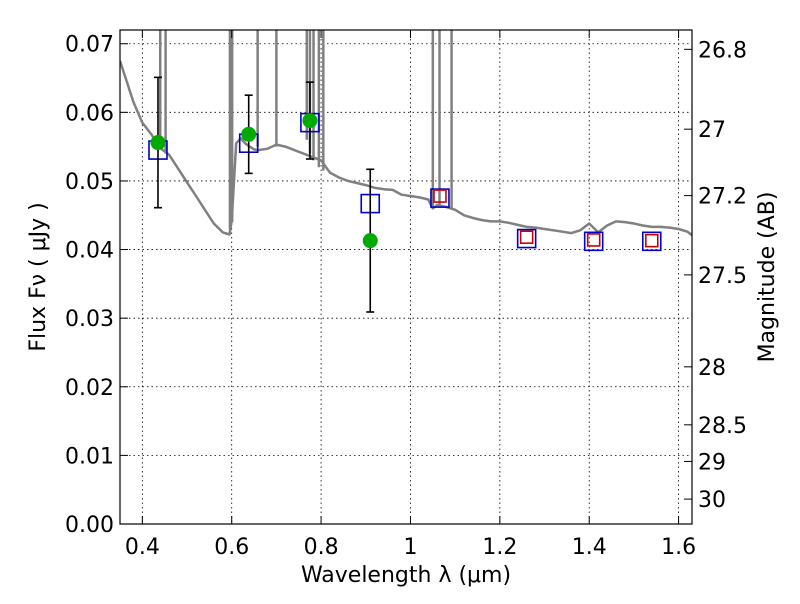 The width and height of the screenshot is (800, 604). I want to click on y-tick-label: 0.07, so click(89, 45).